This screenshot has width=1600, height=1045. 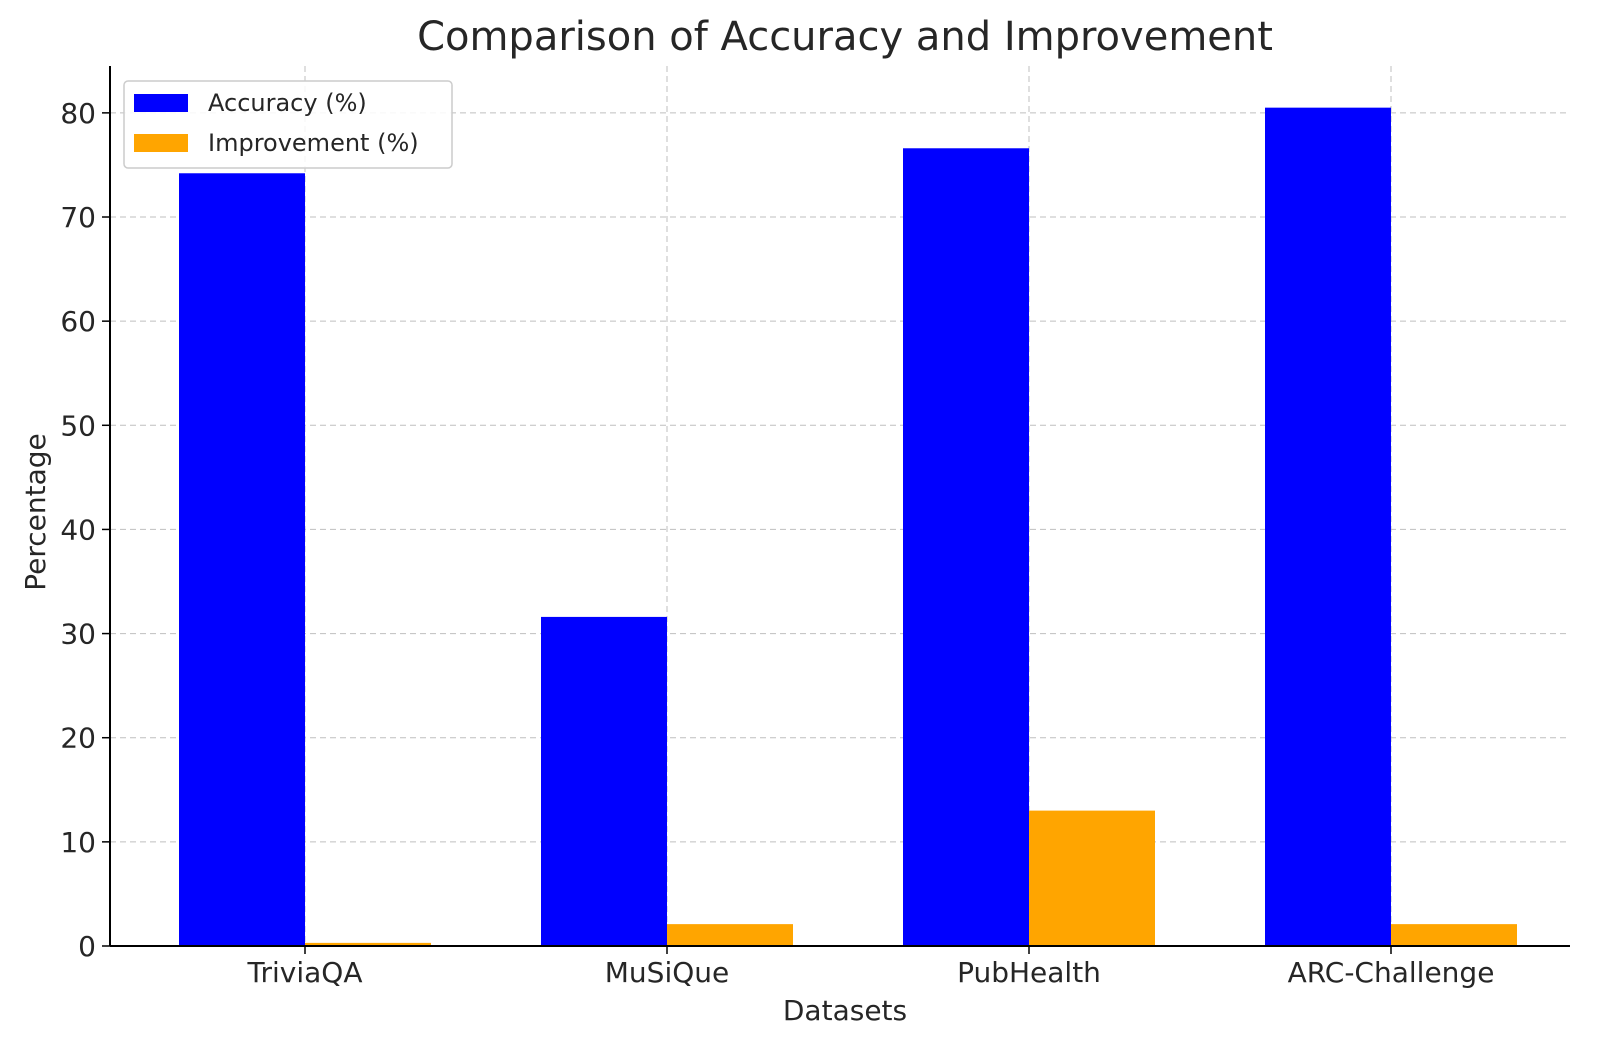 What do you see at coordinates (78, 529) in the screenshot?
I see `y-tick-label: 40` at bounding box center [78, 529].